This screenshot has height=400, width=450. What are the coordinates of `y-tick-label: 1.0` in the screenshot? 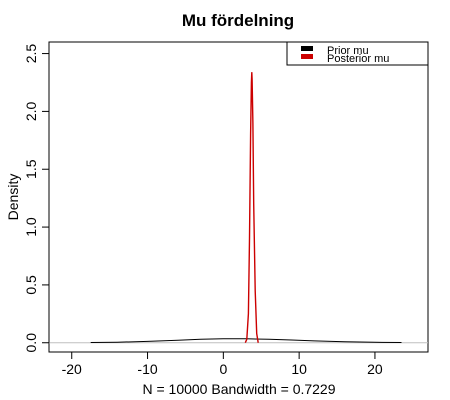 It's located at (31, 227).